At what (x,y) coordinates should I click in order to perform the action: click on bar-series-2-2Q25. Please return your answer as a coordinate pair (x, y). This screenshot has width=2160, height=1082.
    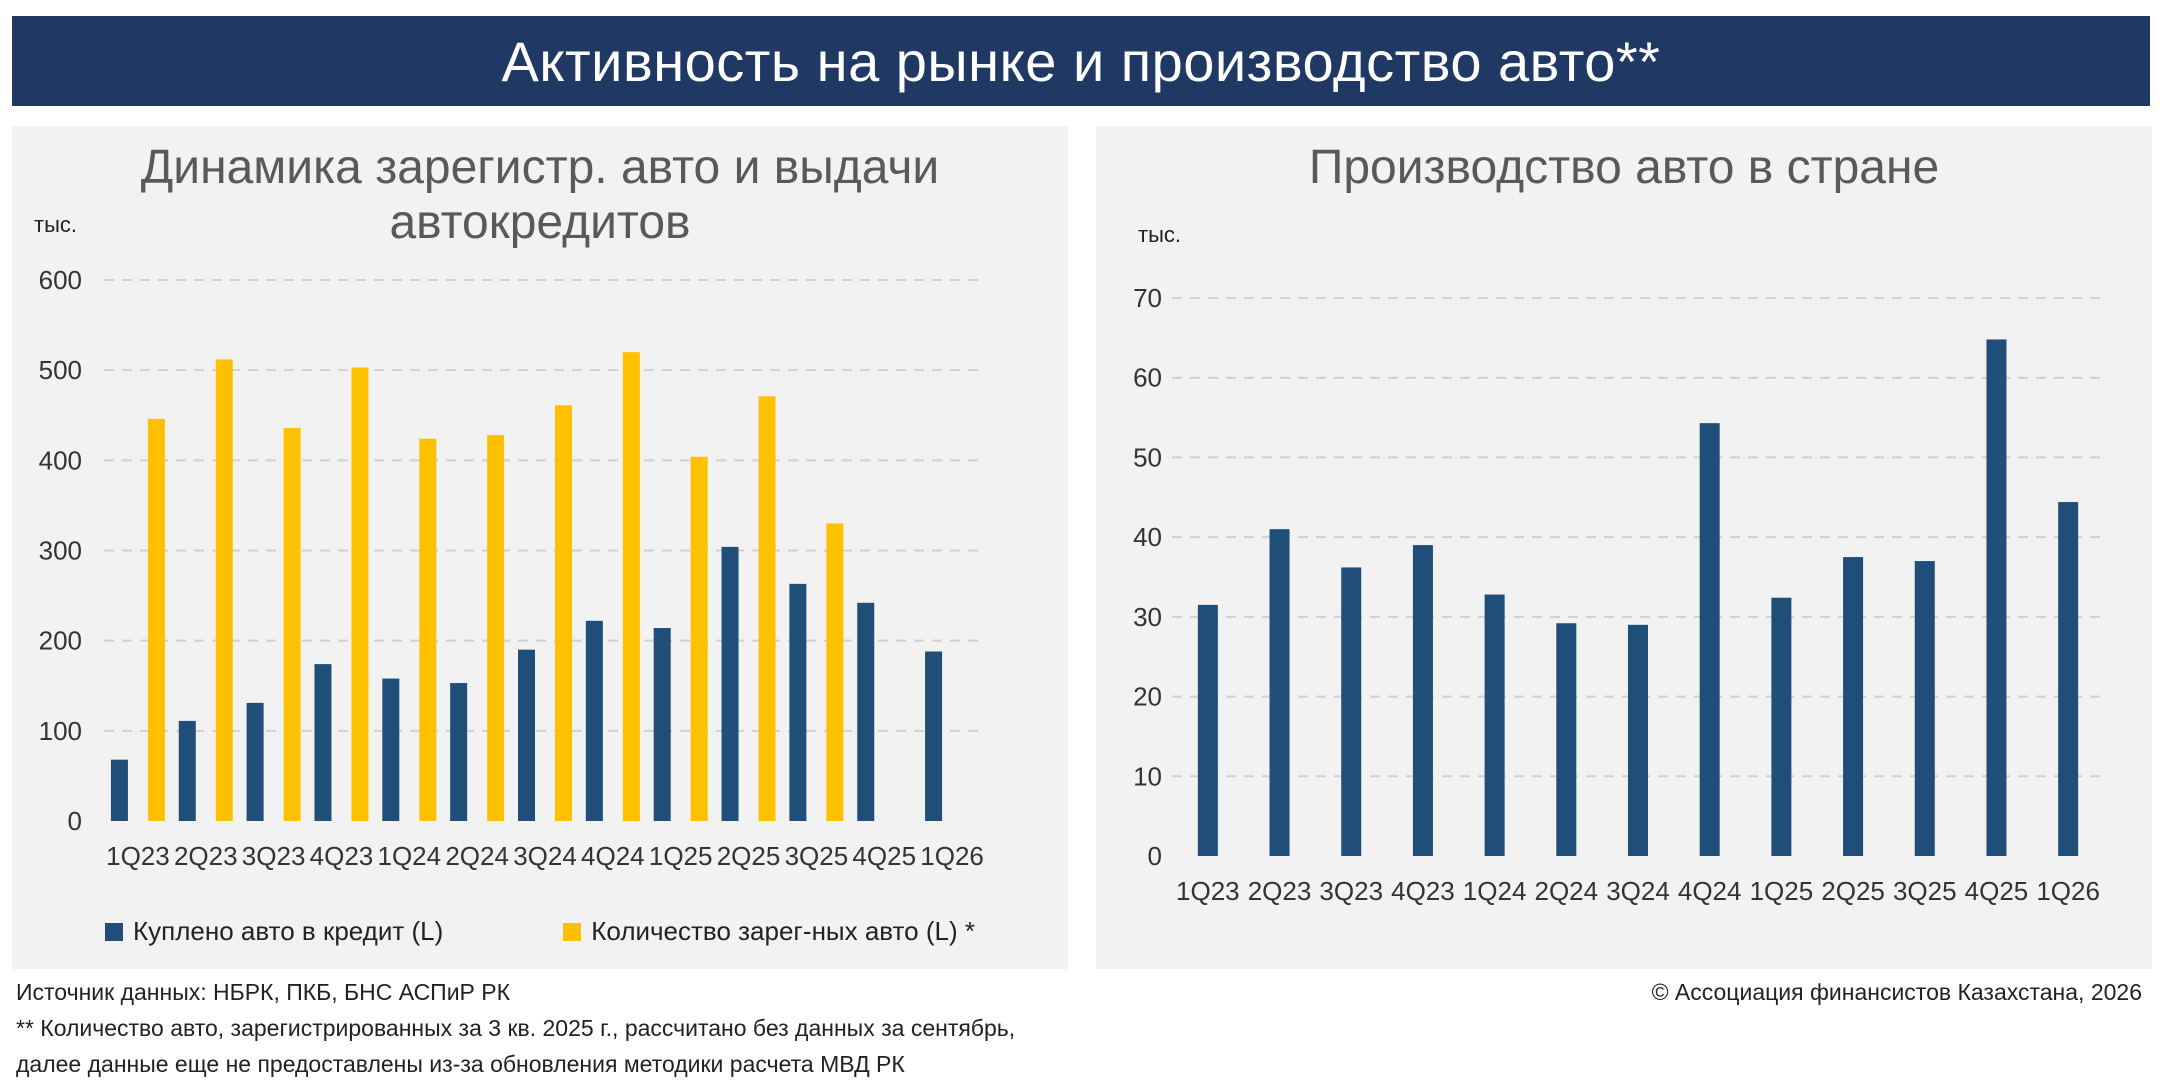
    Looking at the image, I should click on (767, 608).